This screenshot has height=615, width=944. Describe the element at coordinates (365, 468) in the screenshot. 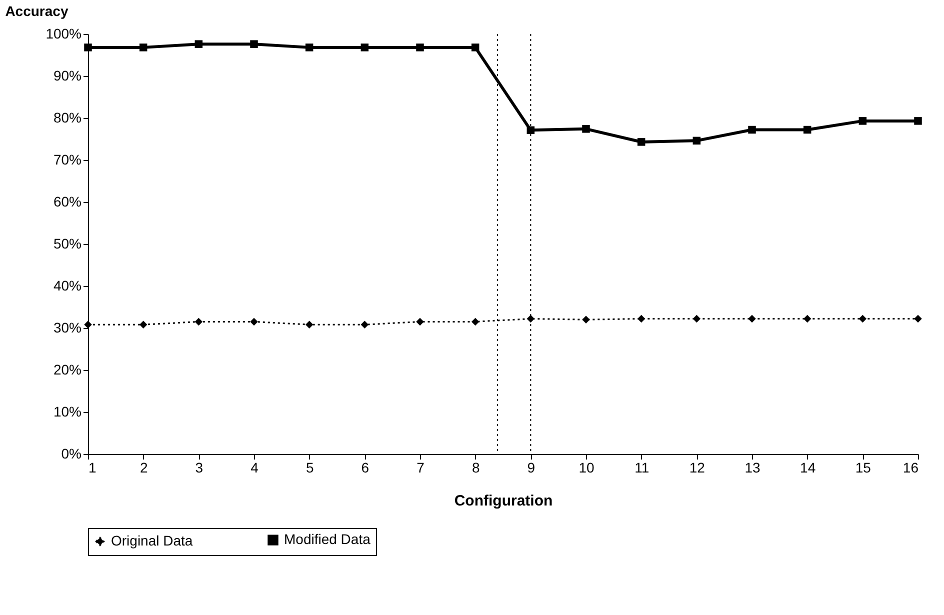

I see `x-tick-label: 6` at that location.